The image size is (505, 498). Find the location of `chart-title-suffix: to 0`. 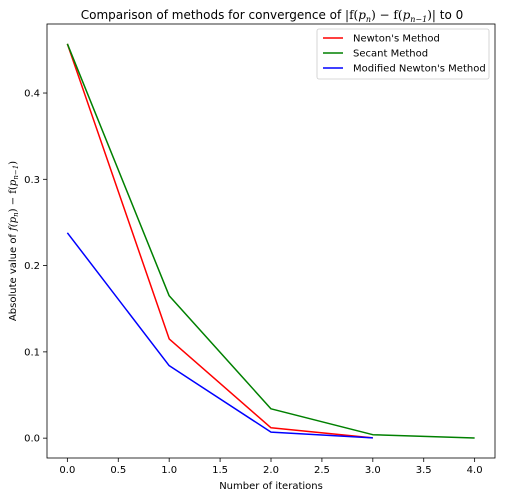

chart-title-suffix: to 0 is located at coordinates (449, 15).